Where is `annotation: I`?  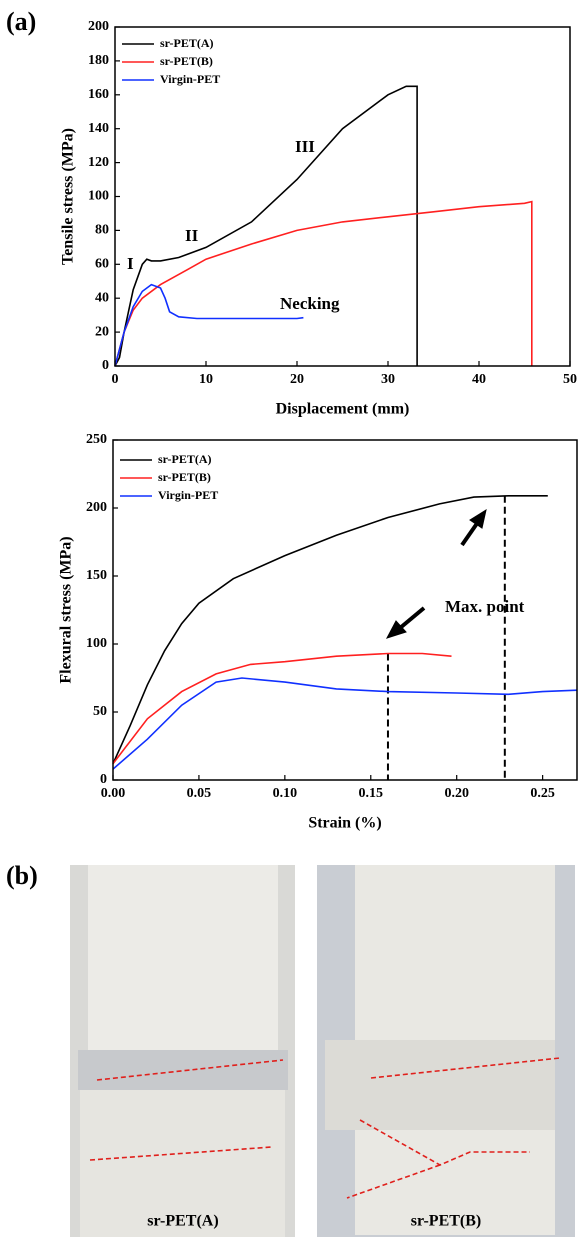
annotation: I is located at coordinates (130, 263).